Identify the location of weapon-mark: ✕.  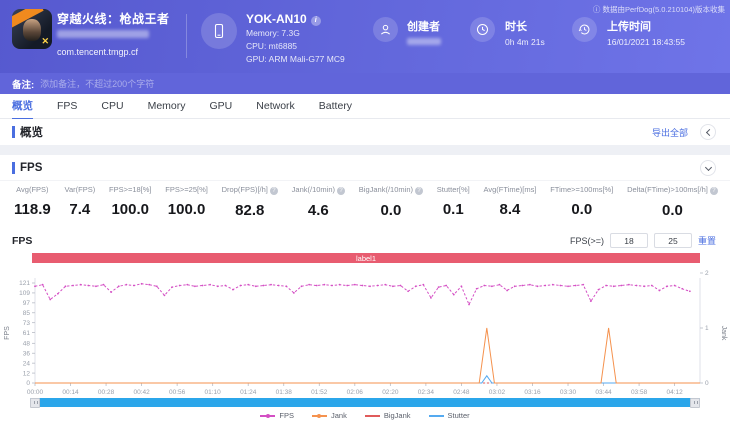
(45, 41).